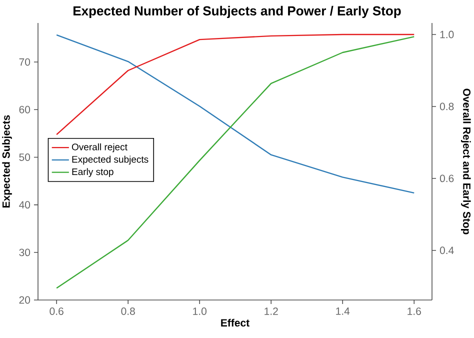 This screenshot has height=338, width=474. Describe the element at coordinates (447, 178) in the screenshot. I see `y2-tick-label: 0.6` at that location.